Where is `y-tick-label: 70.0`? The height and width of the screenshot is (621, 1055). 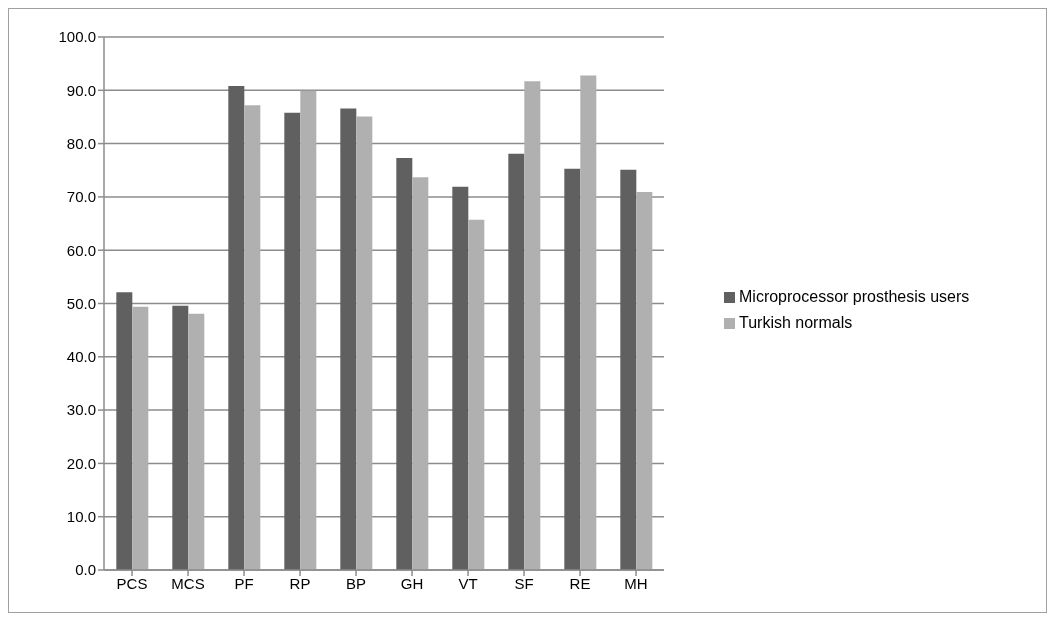 y-tick-label: 70.0 is located at coordinates (81, 197).